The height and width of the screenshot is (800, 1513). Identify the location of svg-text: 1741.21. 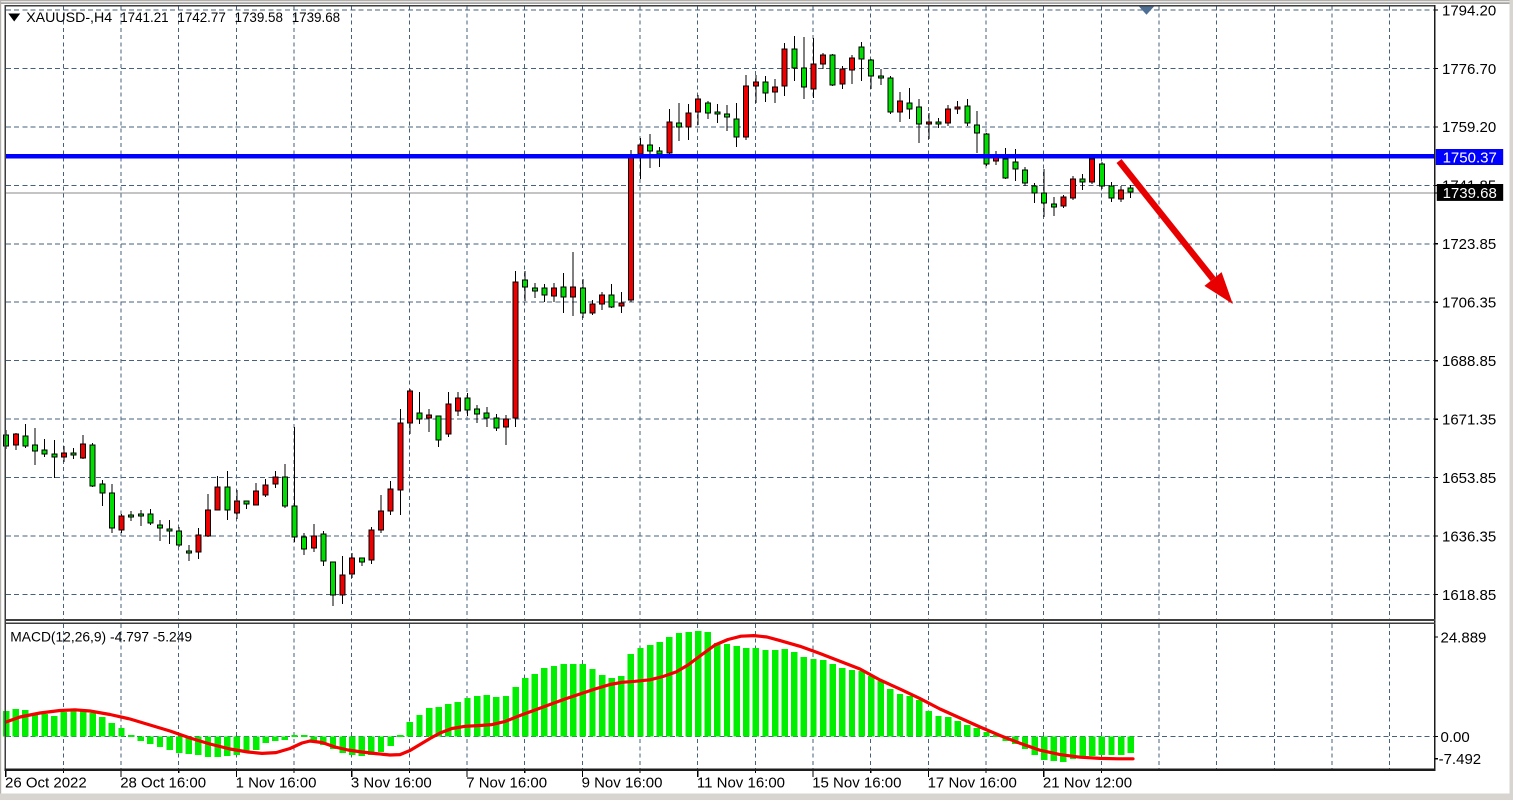
(144, 17).